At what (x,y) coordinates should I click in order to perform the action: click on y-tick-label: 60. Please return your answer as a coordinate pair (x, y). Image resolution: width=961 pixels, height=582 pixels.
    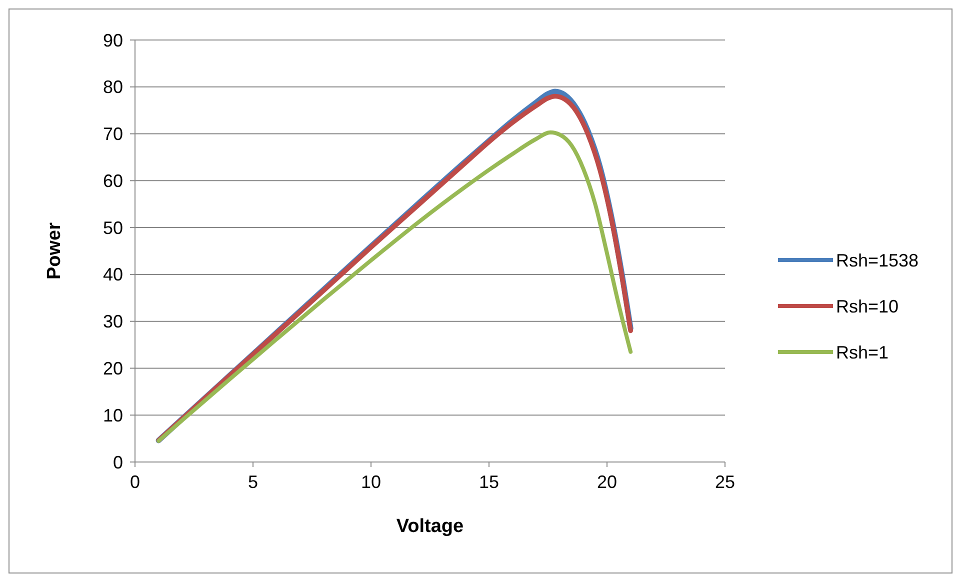
    Looking at the image, I should click on (112, 180).